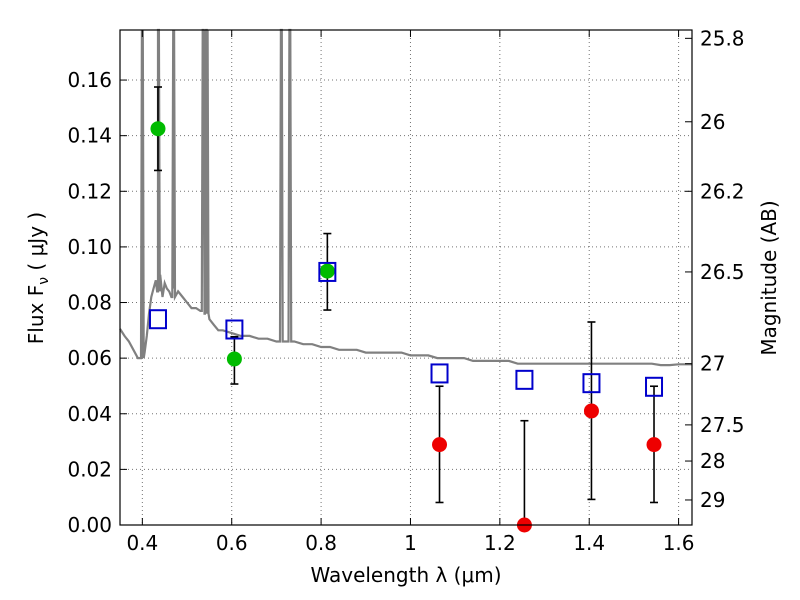 The height and width of the screenshot is (600, 800). I want to click on y-axis-label: Flux Fν ( μJy ), so click(38, 278).